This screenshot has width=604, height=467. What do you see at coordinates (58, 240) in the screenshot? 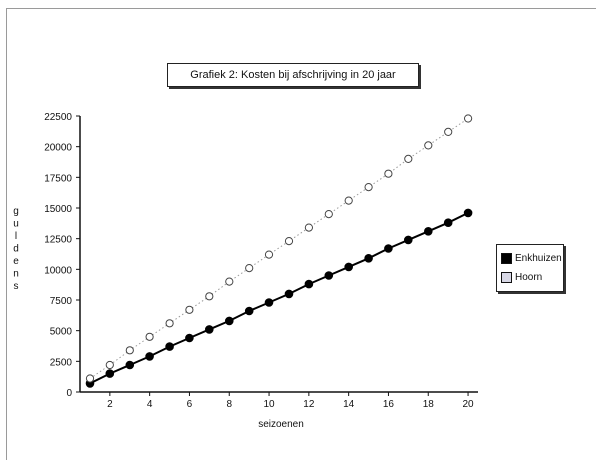
I see `y-tick-label: 12500` at bounding box center [58, 240].